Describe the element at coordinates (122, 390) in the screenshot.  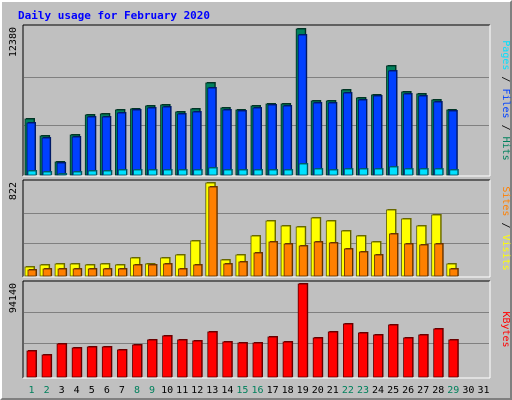
I see `x-tick-label-day-7: 7` at that location.